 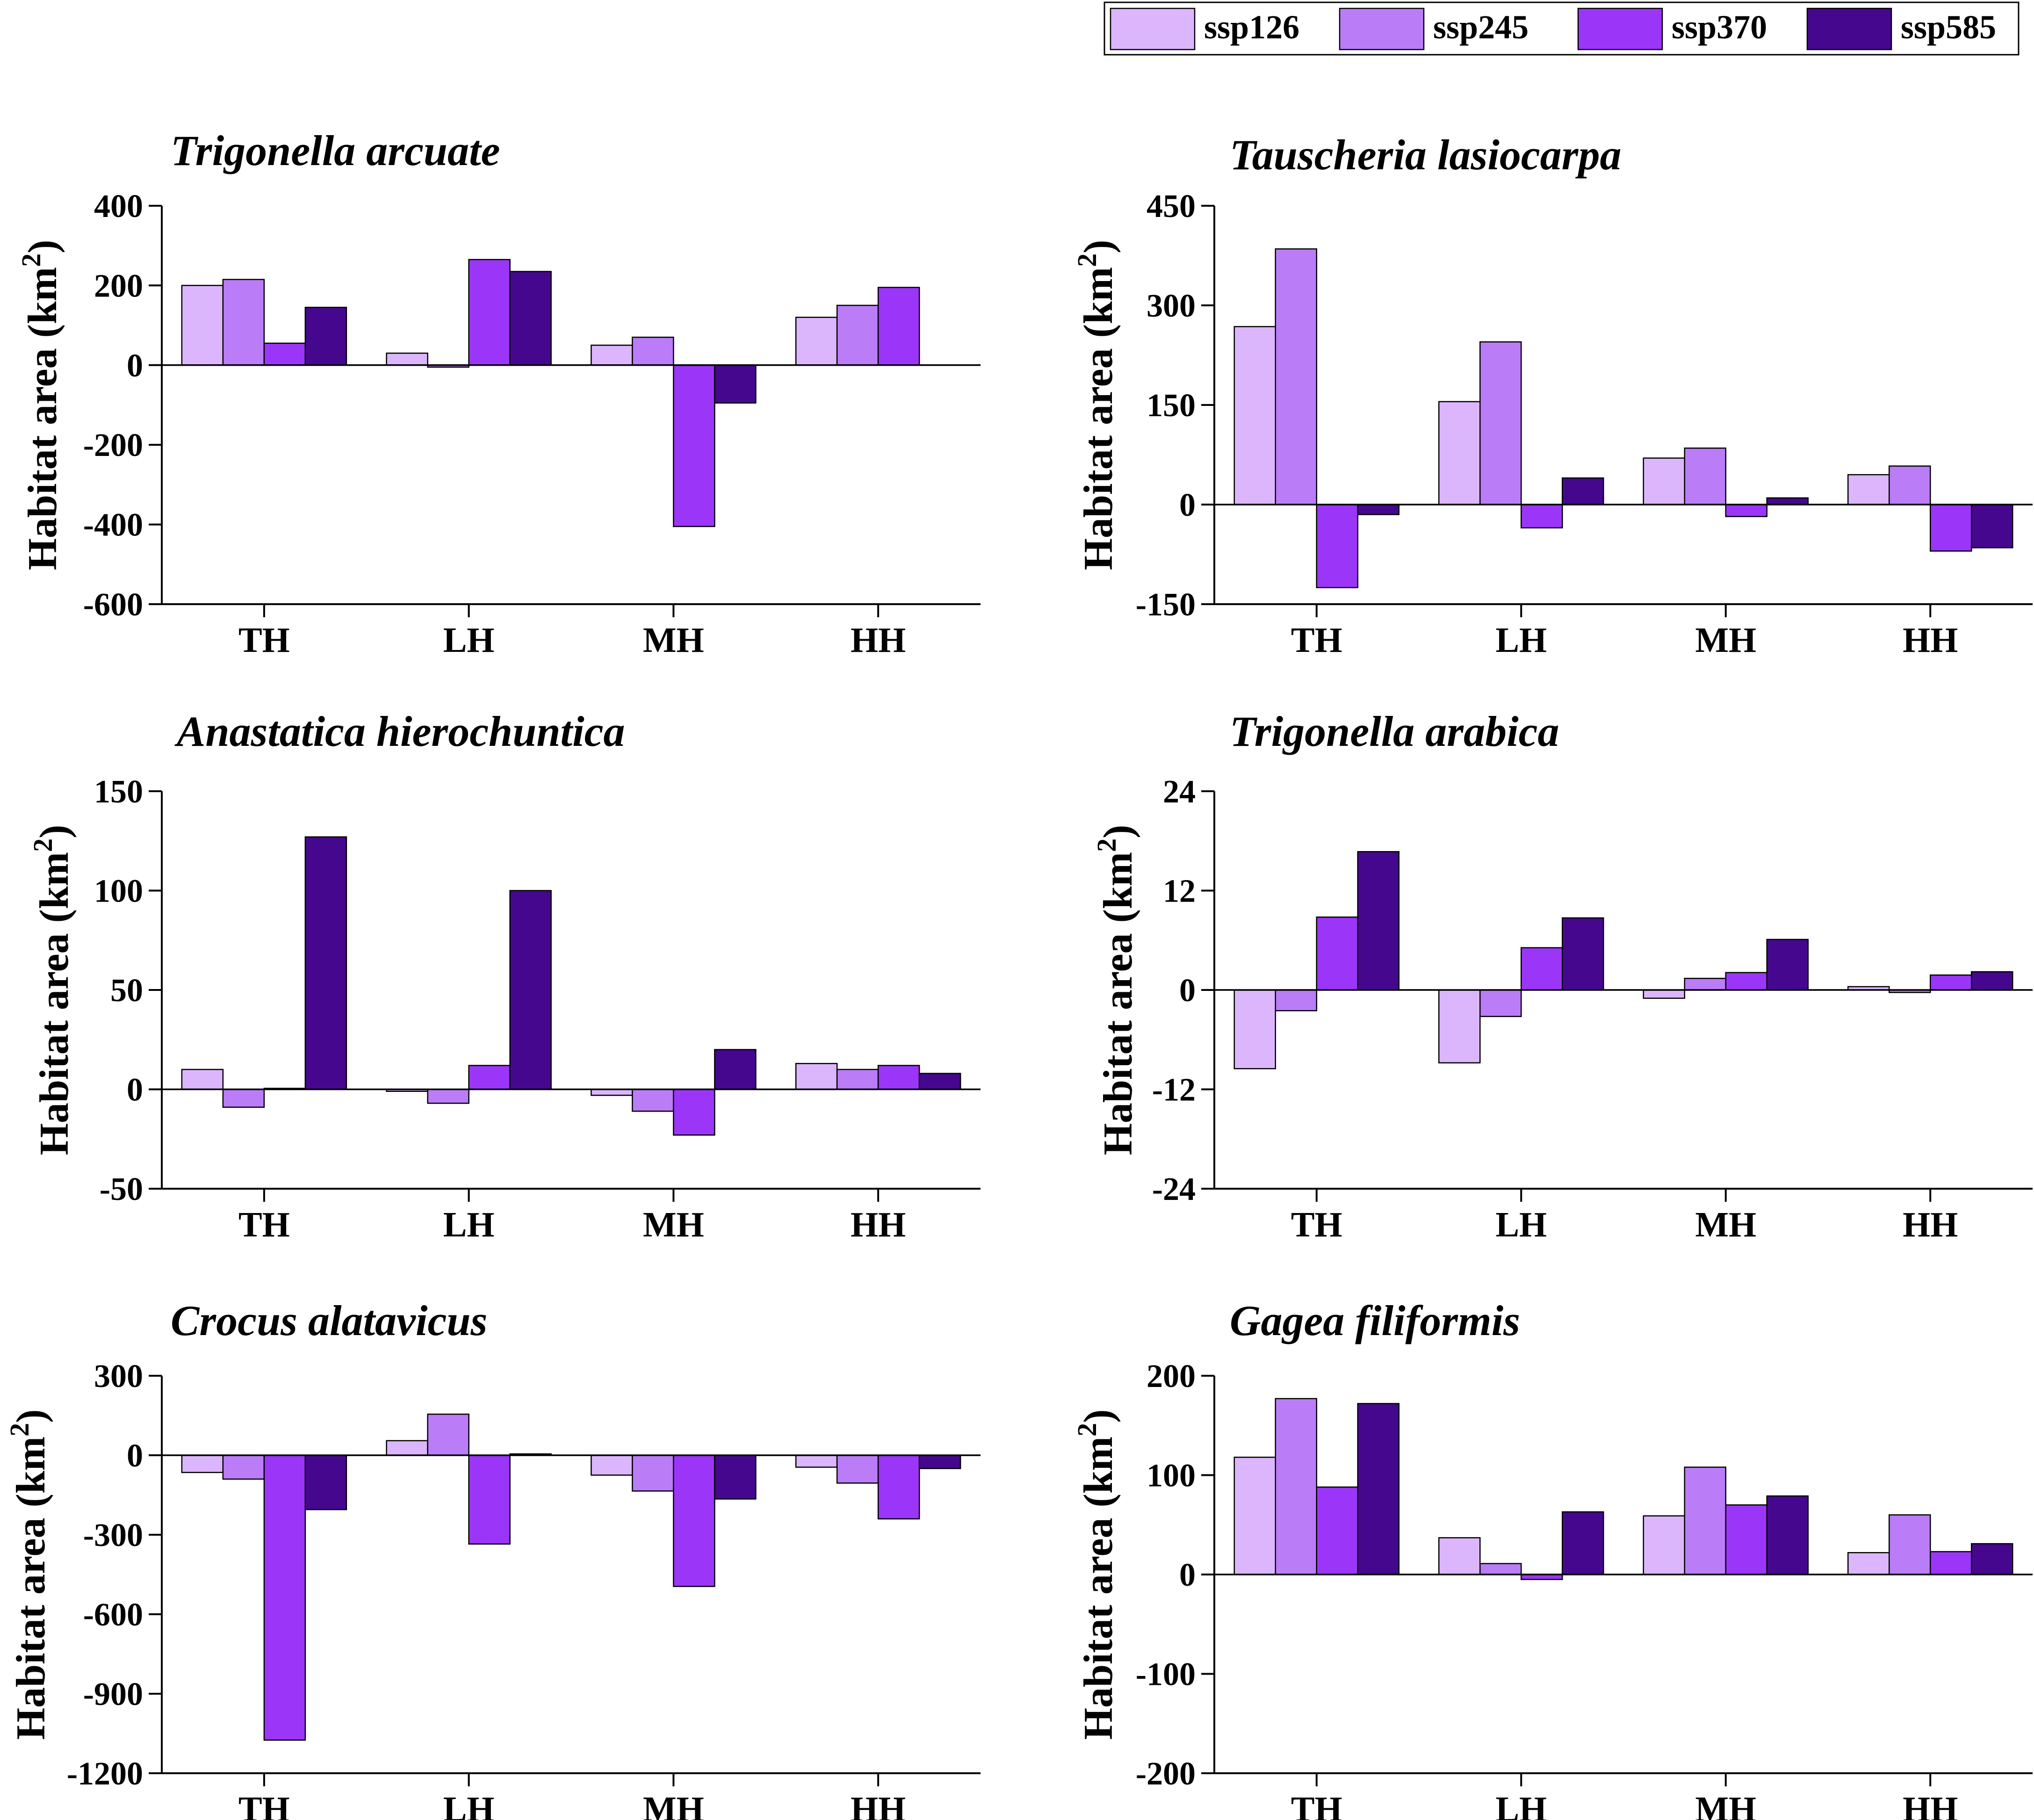 What do you see at coordinates (113, 1694) in the screenshot?
I see `y-tick-label: -900` at bounding box center [113, 1694].